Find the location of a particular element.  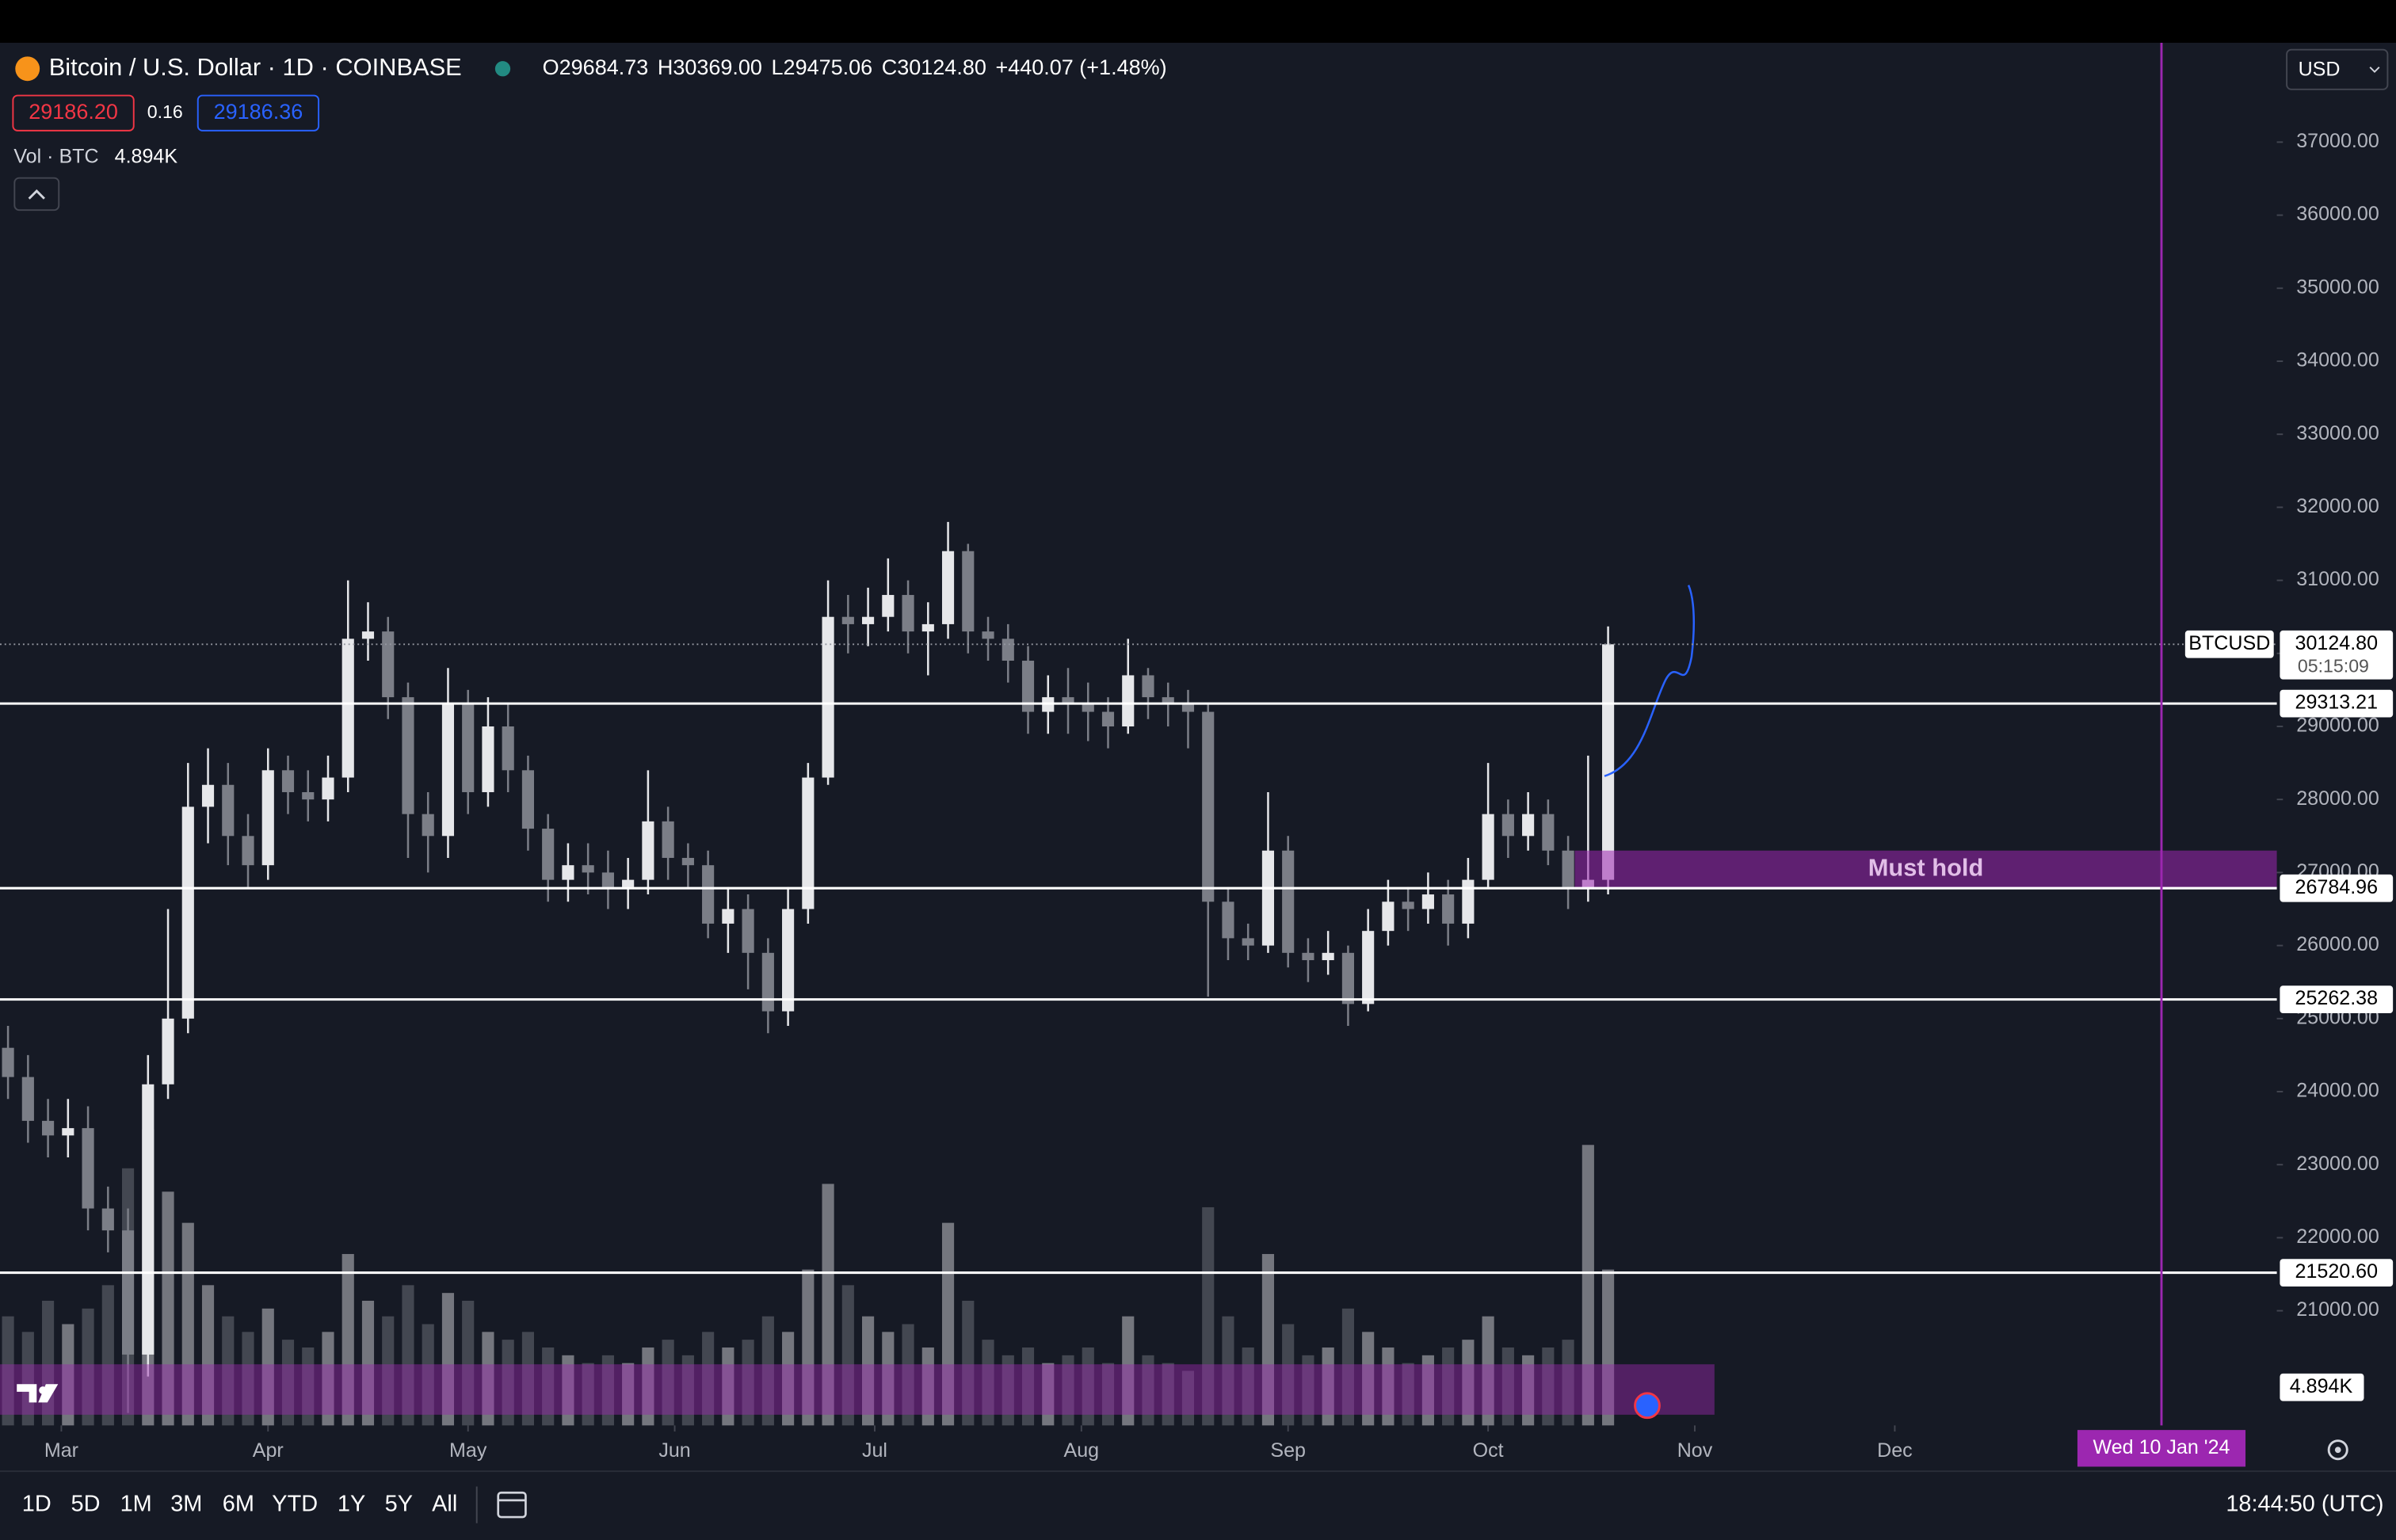

currency-dropdown is located at coordinates (2337, 69).